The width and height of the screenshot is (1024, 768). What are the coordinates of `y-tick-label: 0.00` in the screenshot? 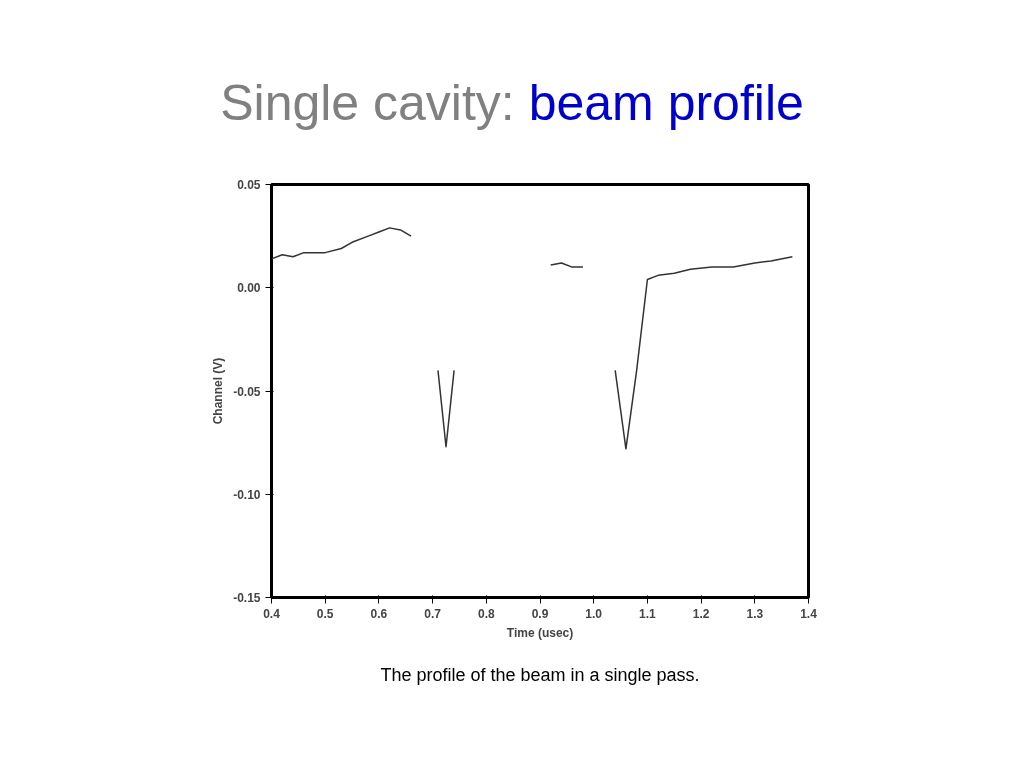 It's located at (249, 288).